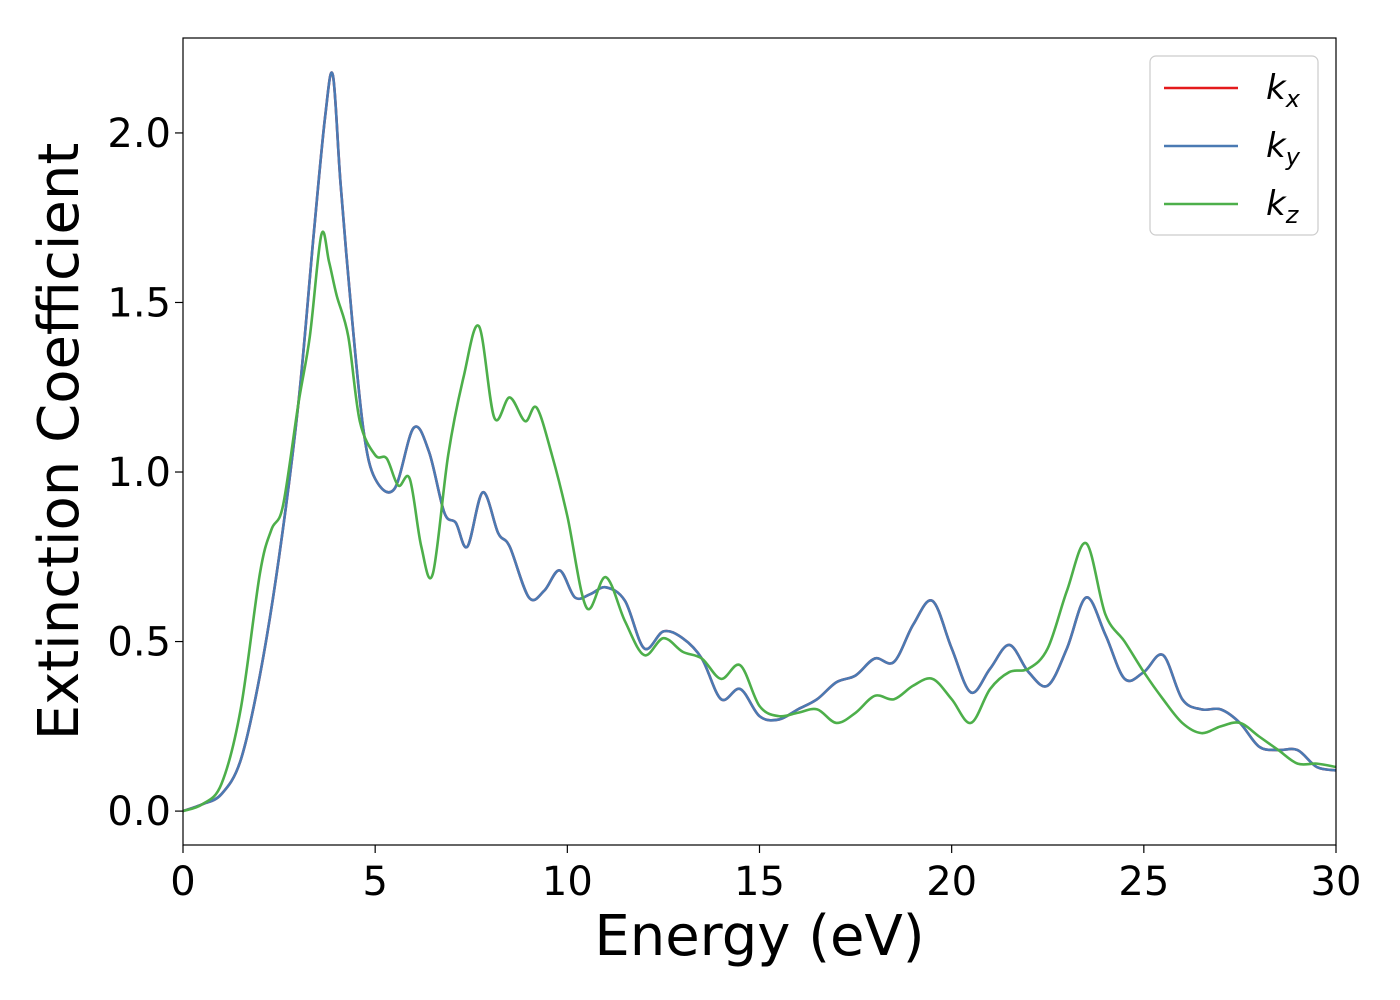 This screenshot has width=1400, height=1000. What do you see at coordinates (59, 442) in the screenshot?
I see `y-axis-title: Extinction Coefficient` at bounding box center [59, 442].